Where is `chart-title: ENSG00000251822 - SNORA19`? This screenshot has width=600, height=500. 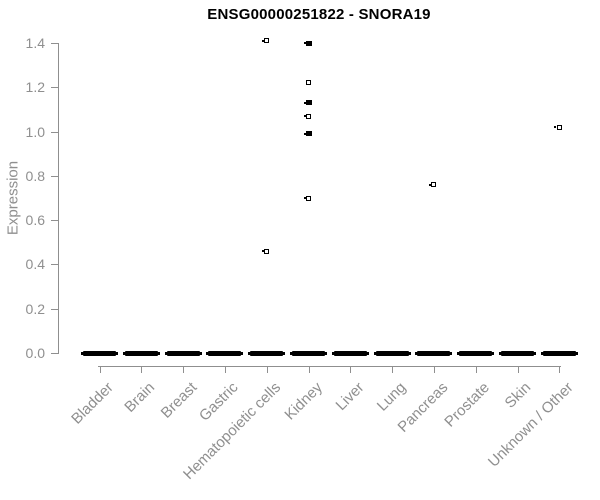
chart-title: ENSG00000251822 - SNORA19 is located at coordinates (319, 14).